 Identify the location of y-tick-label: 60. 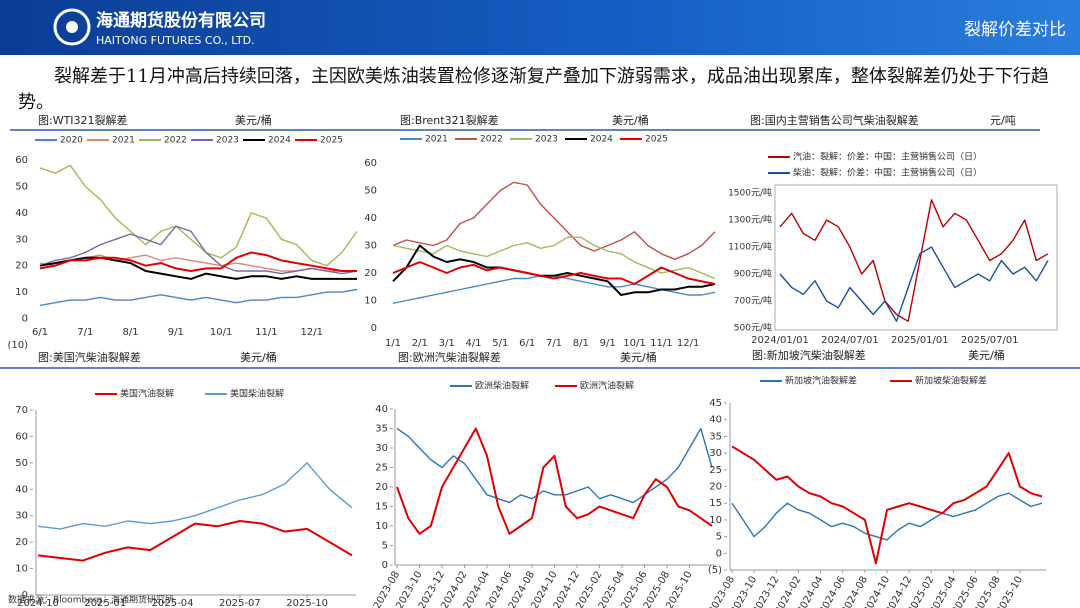
(370, 163).